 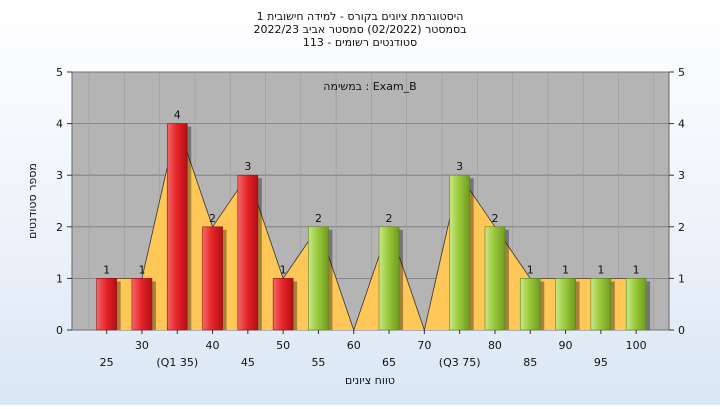 What do you see at coordinates (566, 345) in the screenshot?
I see `x-tick-90: 90` at bounding box center [566, 345].